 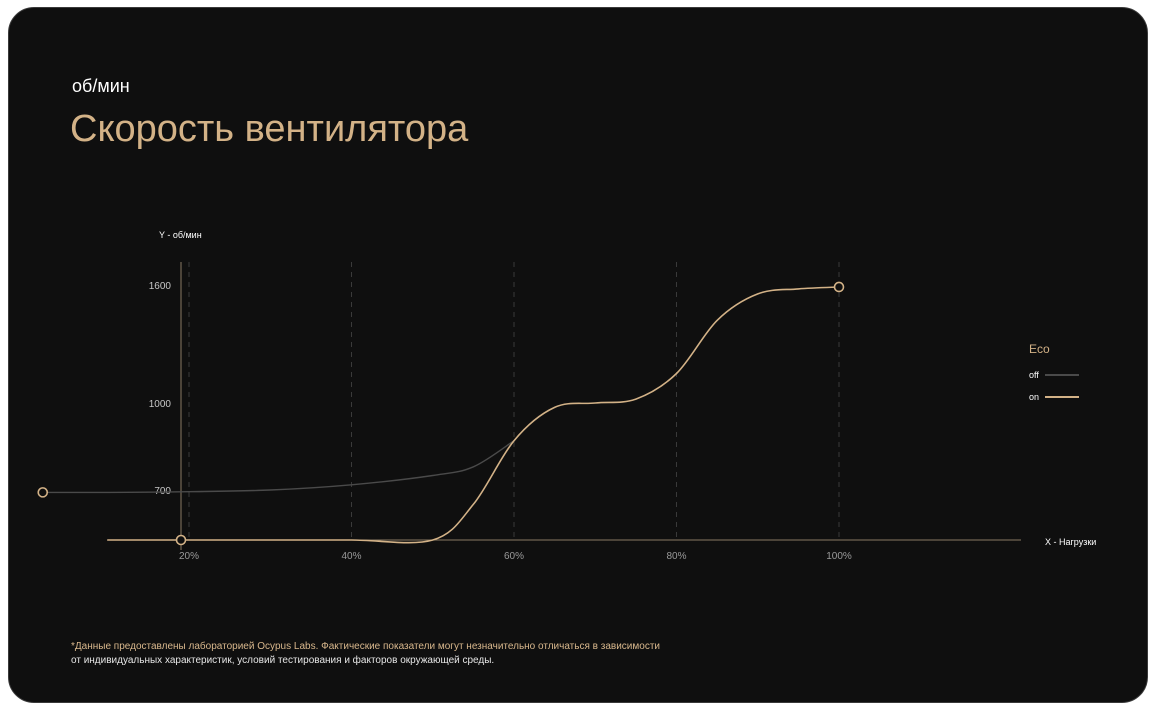 What do you see at coordinates (839, 556) in the screenshot?
I see `x-tick-label: 100%` at bounding box center [839, 556].